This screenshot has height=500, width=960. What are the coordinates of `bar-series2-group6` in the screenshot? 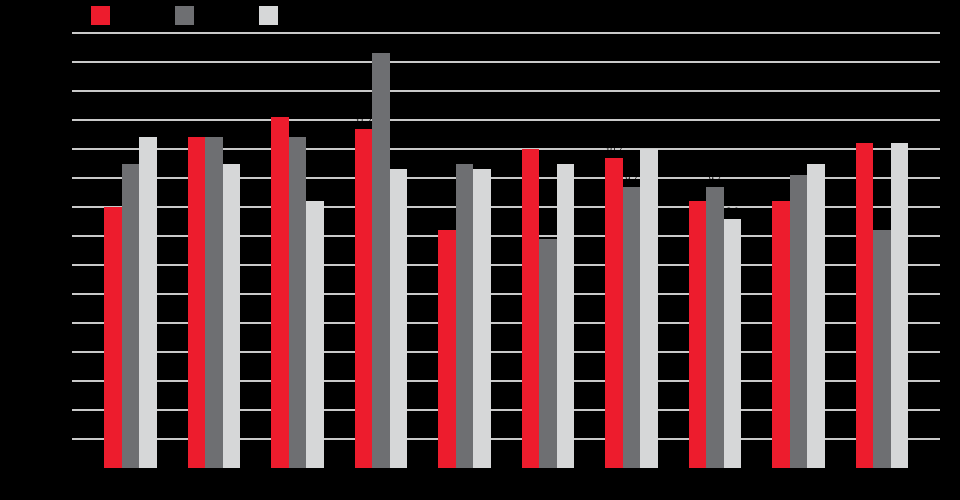 It's located at (548, 353).